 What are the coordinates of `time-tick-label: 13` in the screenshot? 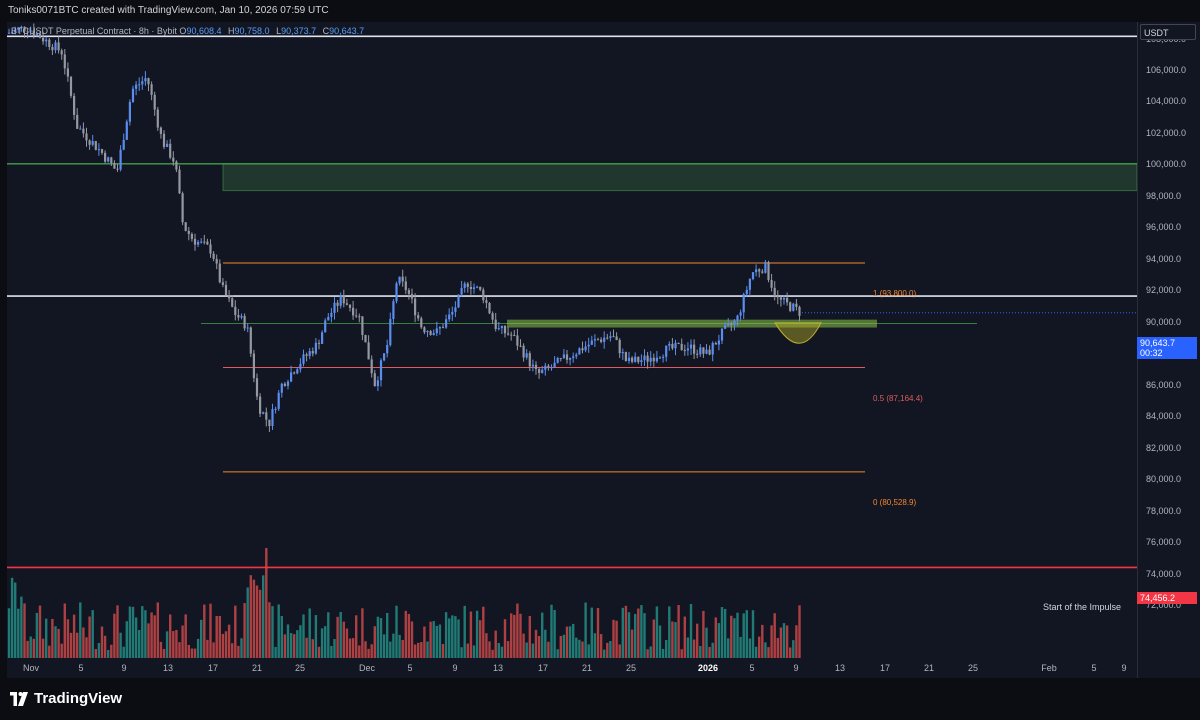 It's located at (498, 668).